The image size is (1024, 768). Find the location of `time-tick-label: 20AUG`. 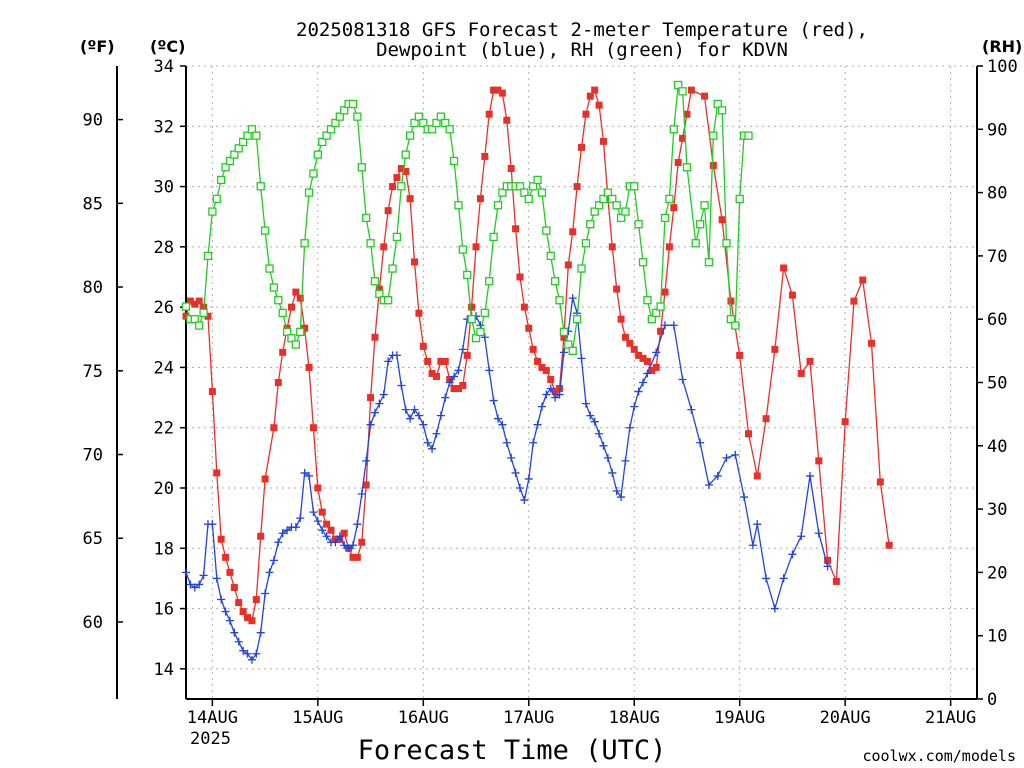

time-tick-label: 20AUG is located at coordinates (845, 718).